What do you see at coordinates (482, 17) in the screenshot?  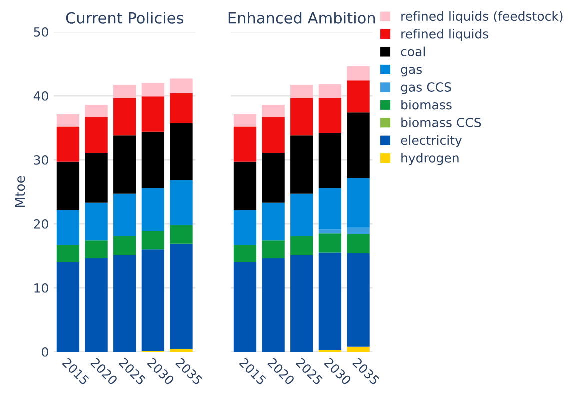 I see `legend-label: refined liquids (feedstock)` at bounding box center [482, 17].